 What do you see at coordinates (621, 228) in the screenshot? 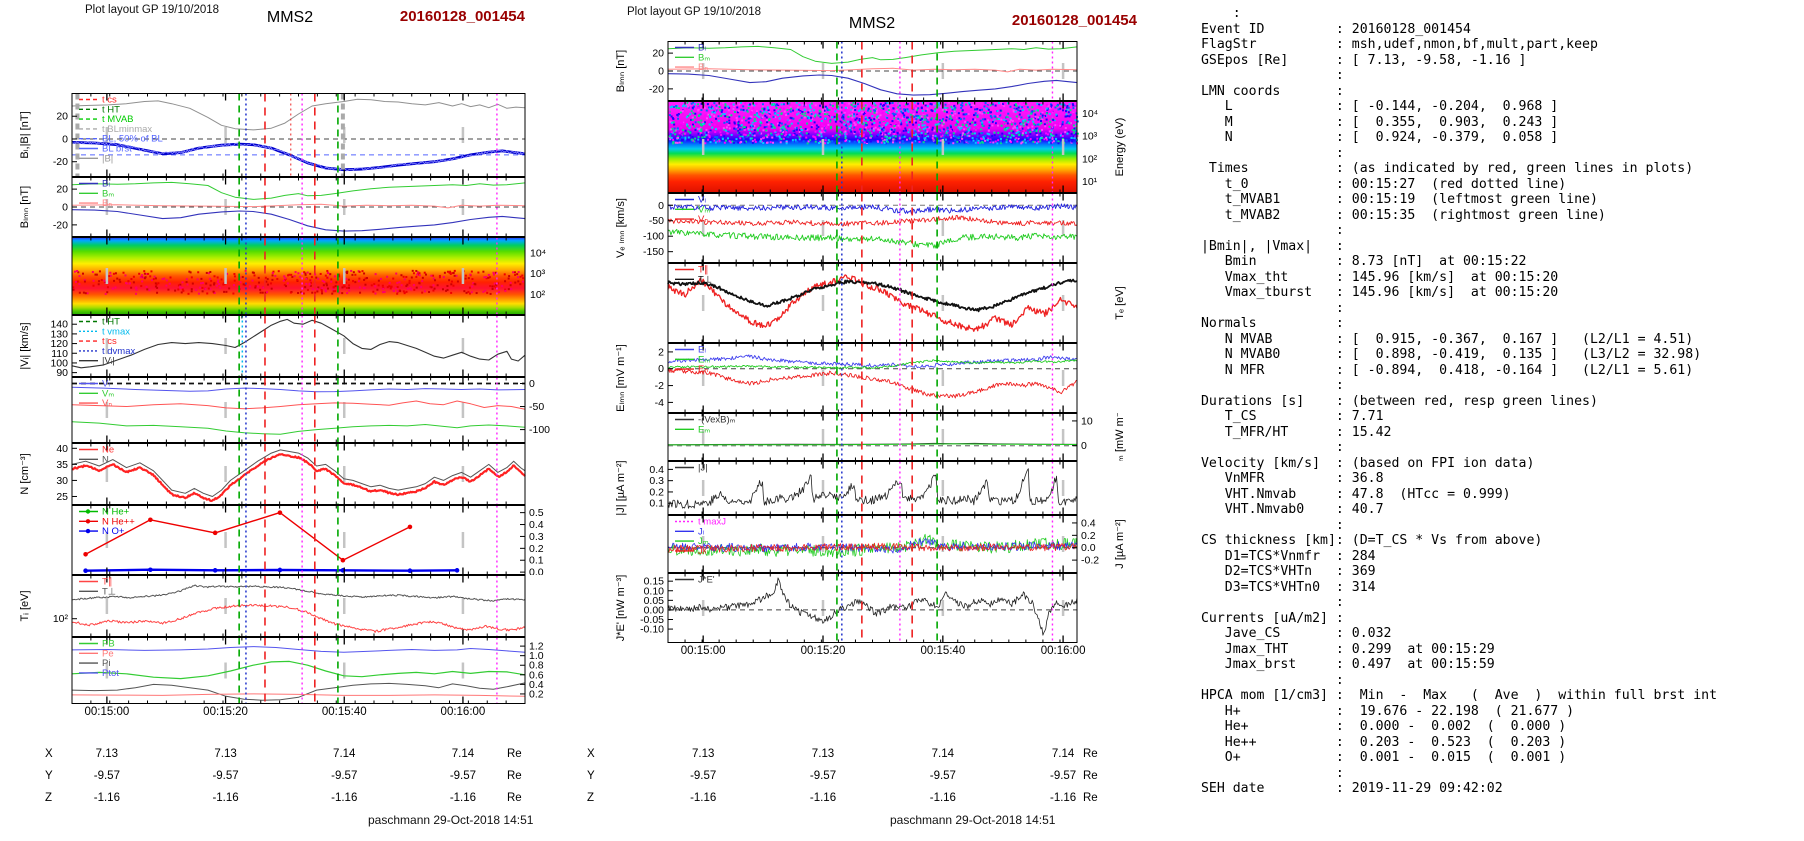
I see `svg-text: Vₑ ₗₘₙ [km/s]` at bounding box center [621, 228].